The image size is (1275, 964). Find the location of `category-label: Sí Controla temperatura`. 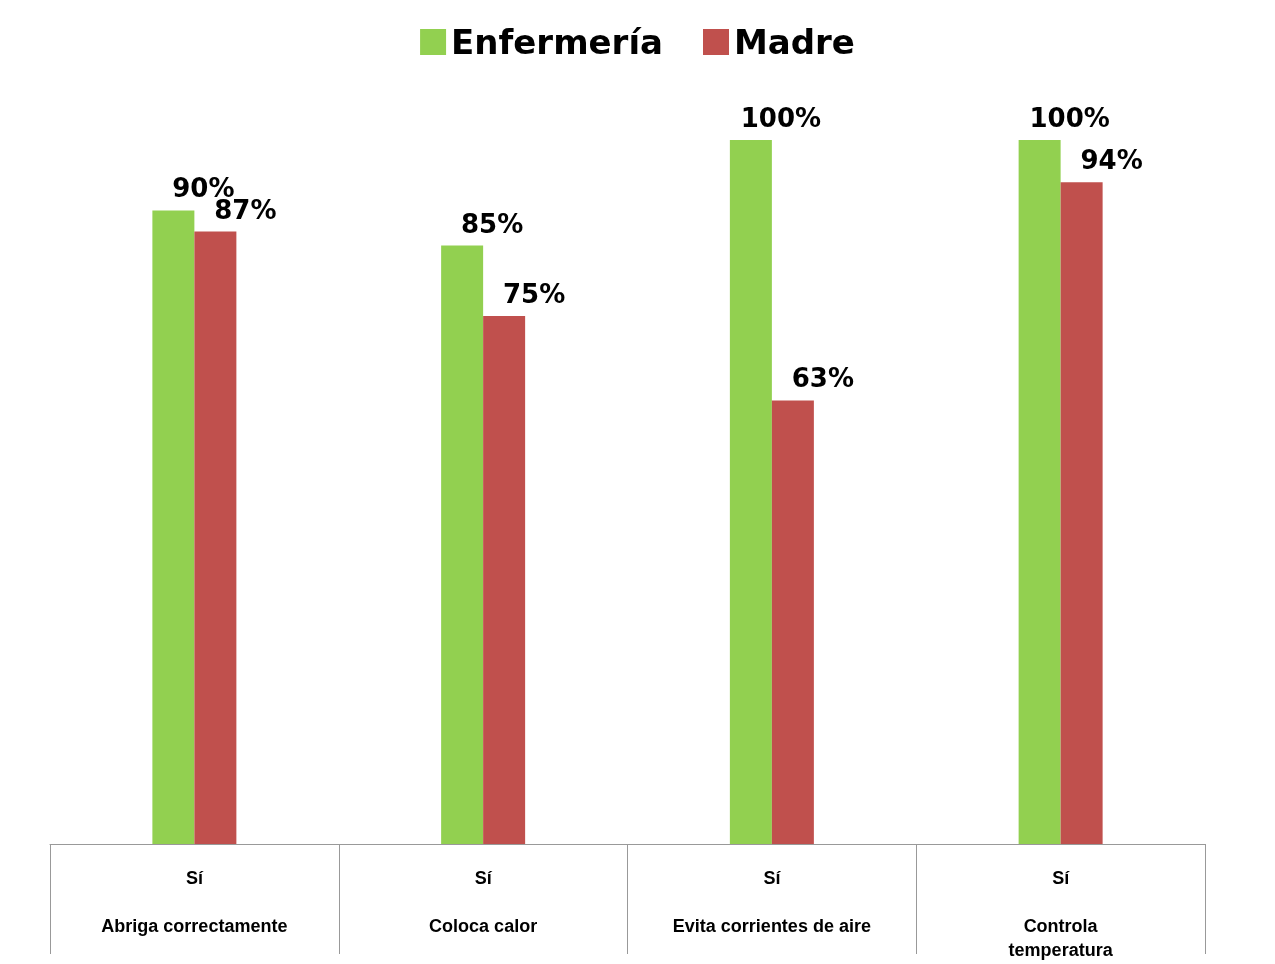

category-label: Sí Controla temperatura is located at coordinates (1060, 914).